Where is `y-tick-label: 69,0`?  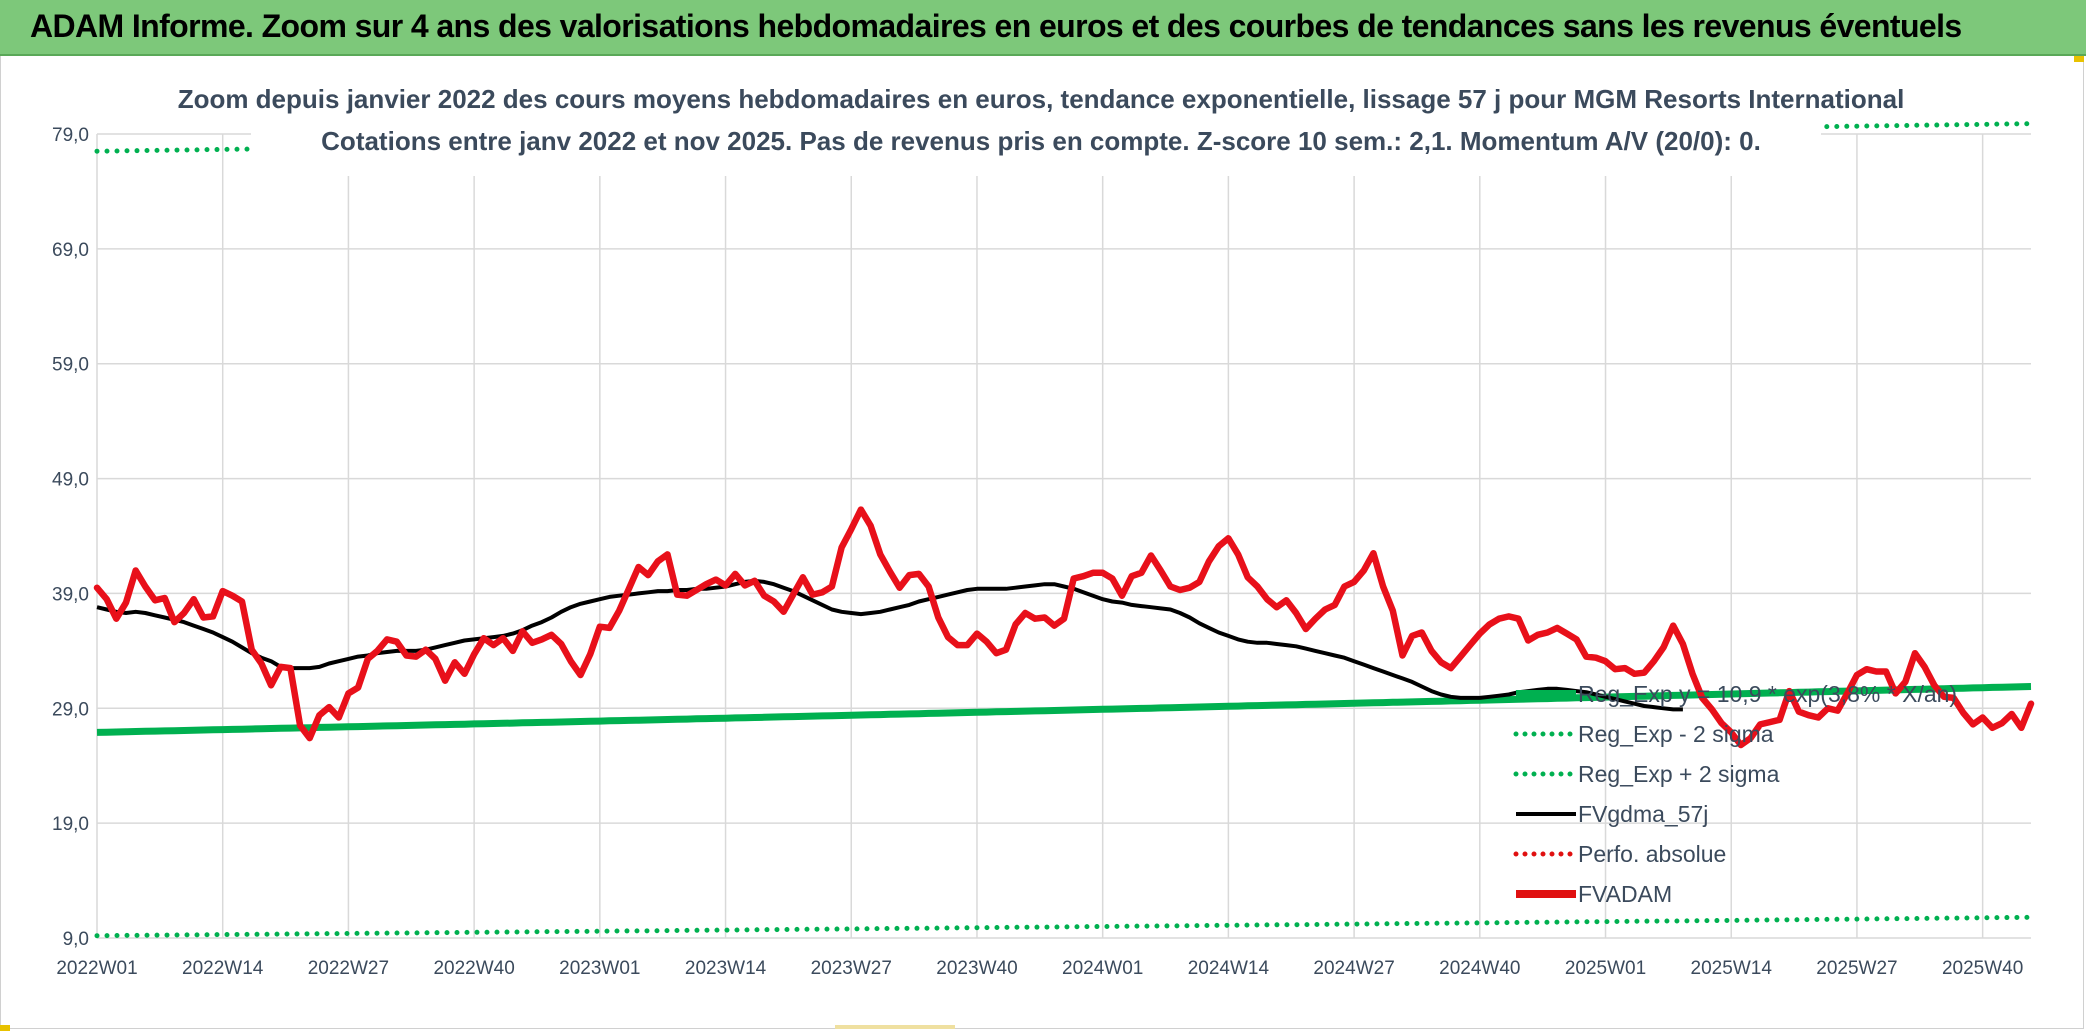 y-tick-label: 69,0 is located at coordinates (70, 250).